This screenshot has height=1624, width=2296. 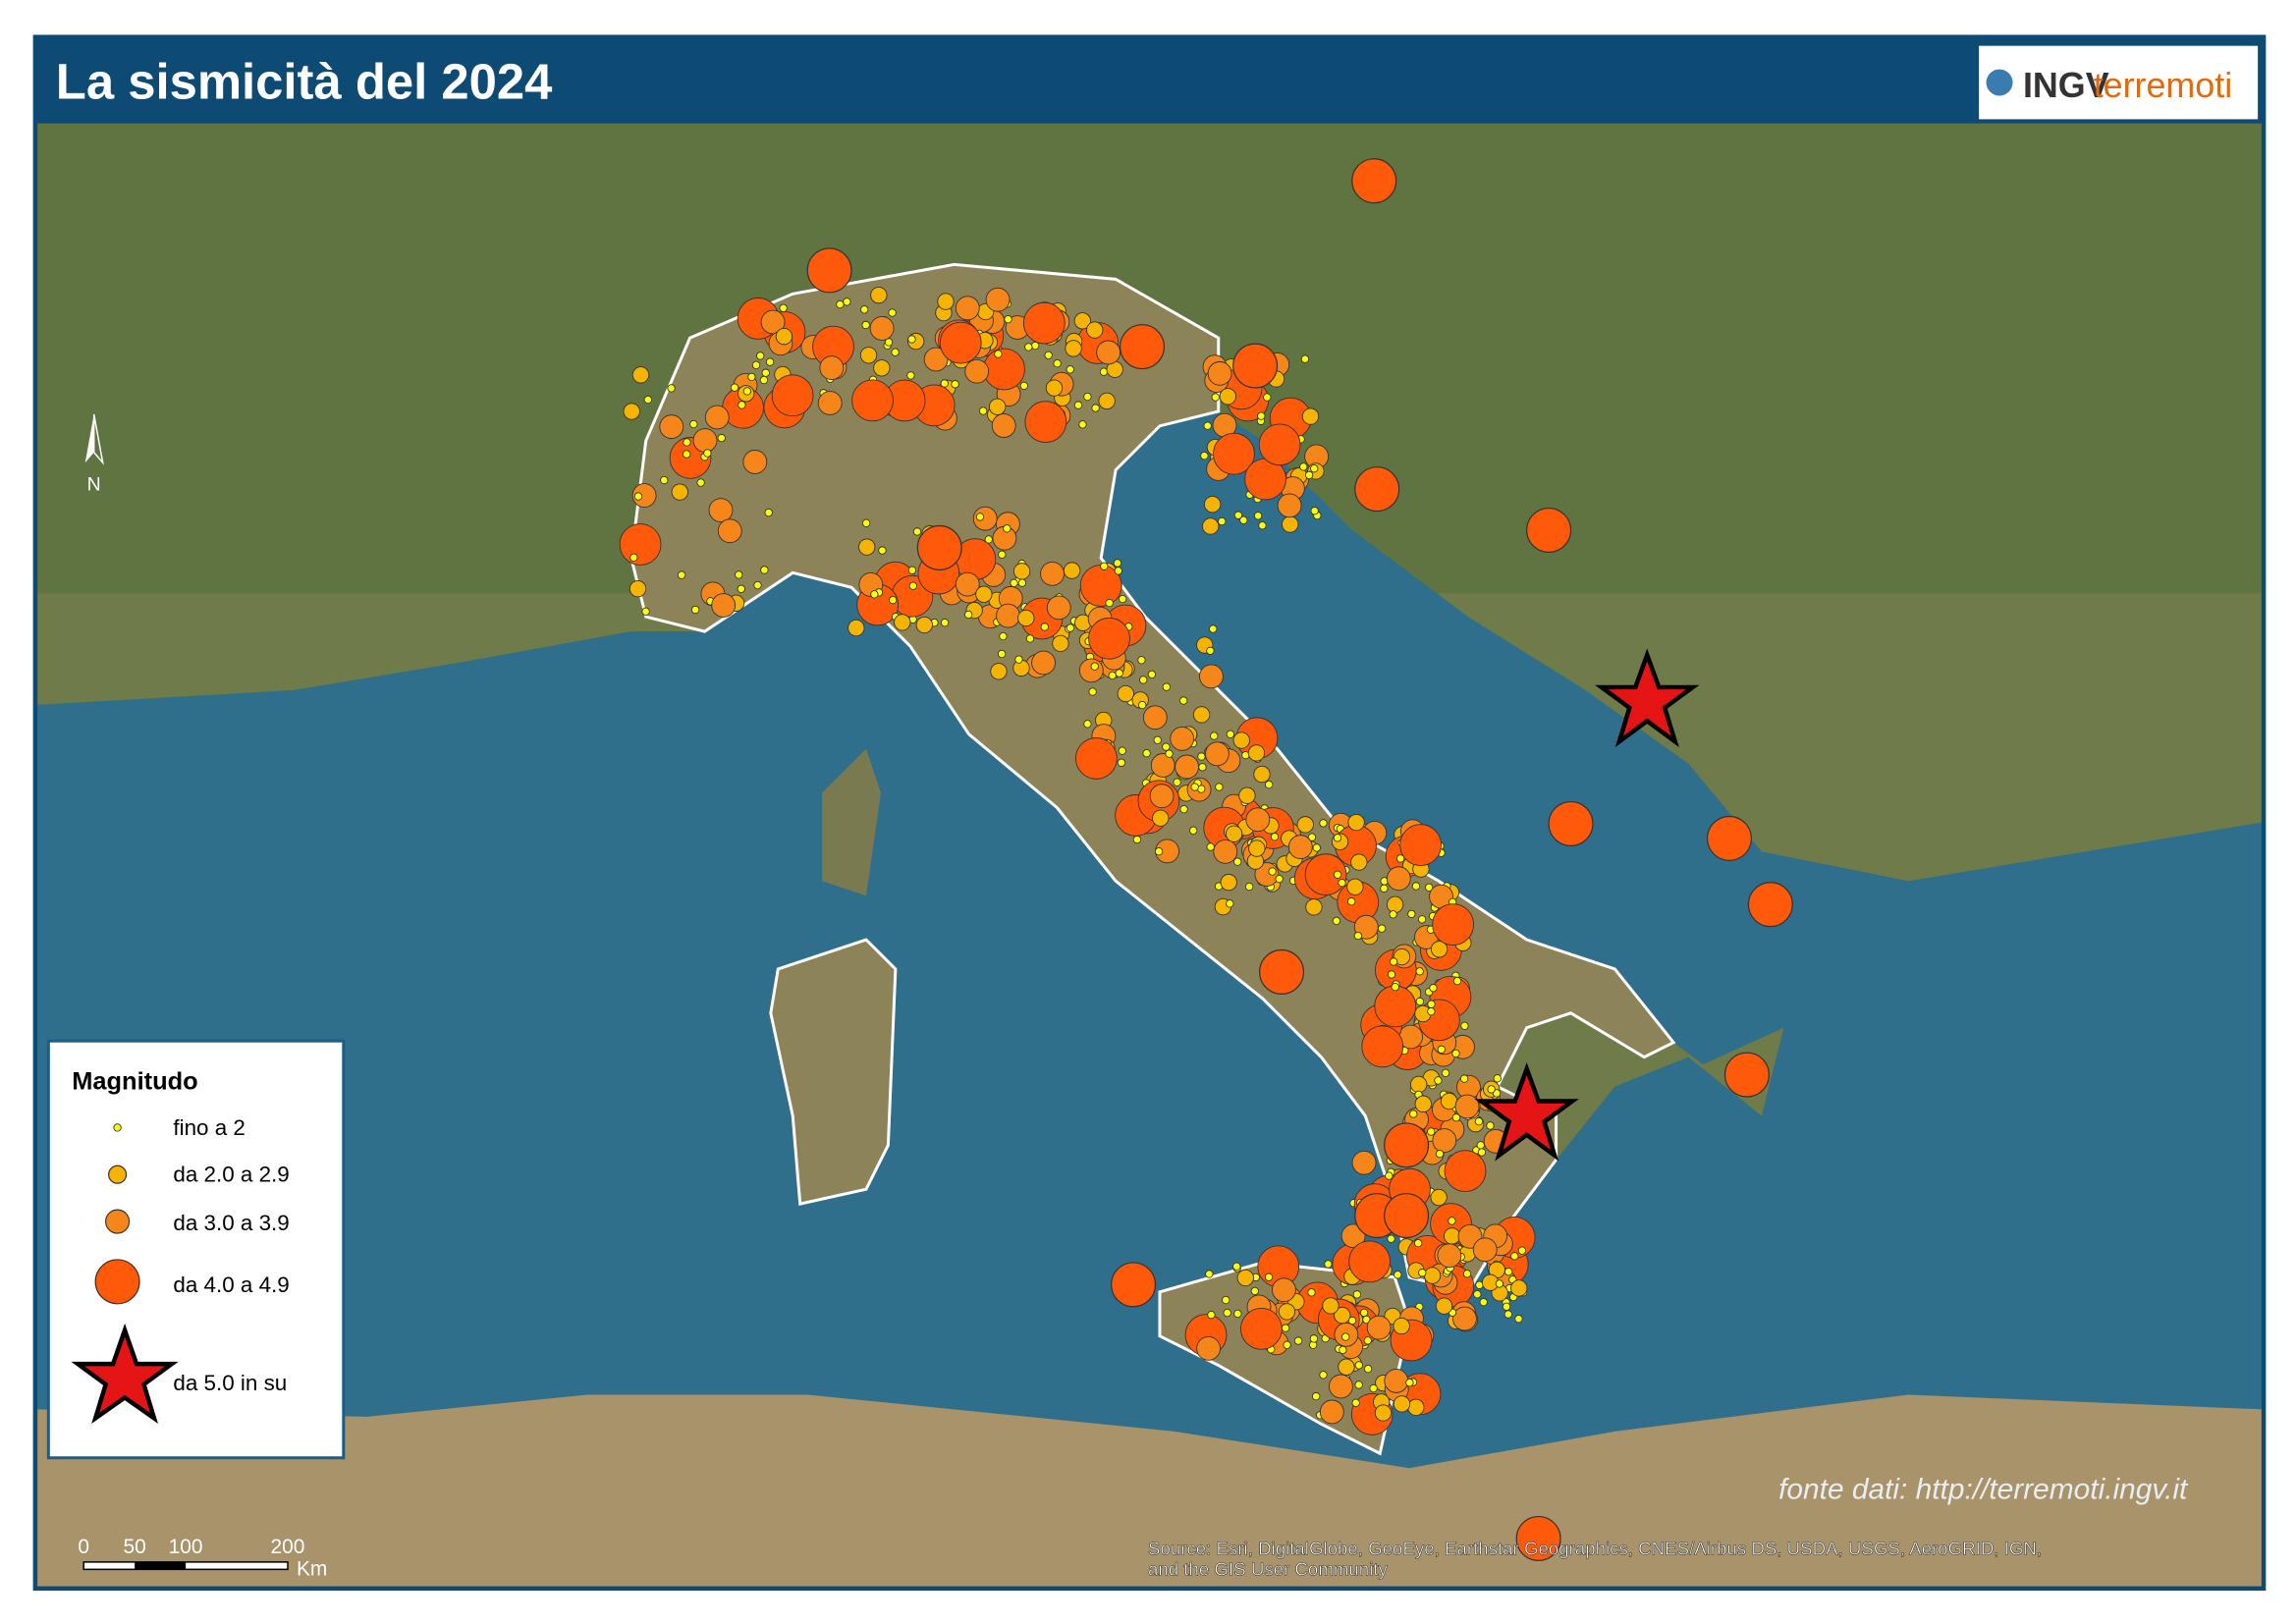 I want to click on logo-globe, so click(x=1999, y=82).